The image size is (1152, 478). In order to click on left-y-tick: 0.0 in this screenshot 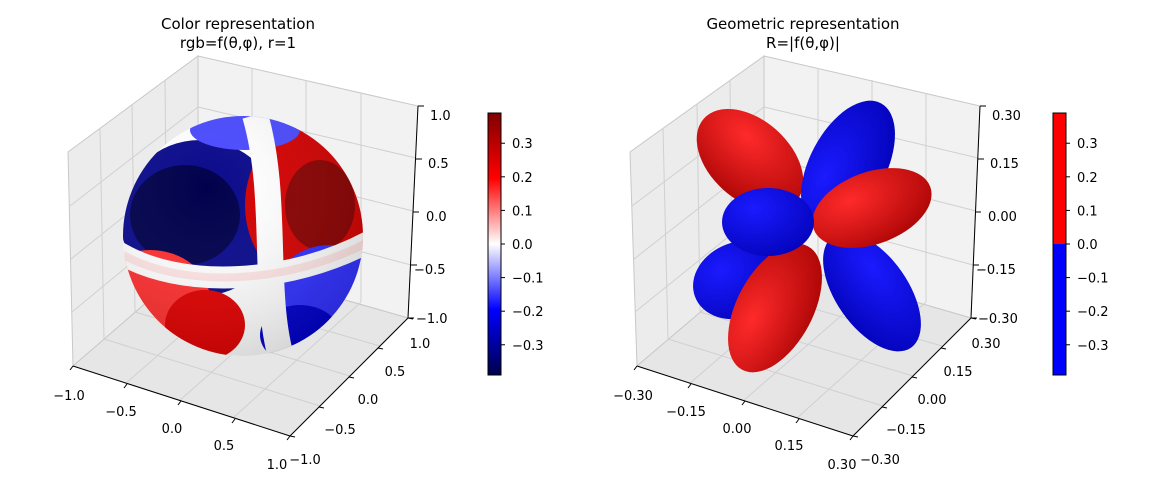, I will do `click(368, 400)`.